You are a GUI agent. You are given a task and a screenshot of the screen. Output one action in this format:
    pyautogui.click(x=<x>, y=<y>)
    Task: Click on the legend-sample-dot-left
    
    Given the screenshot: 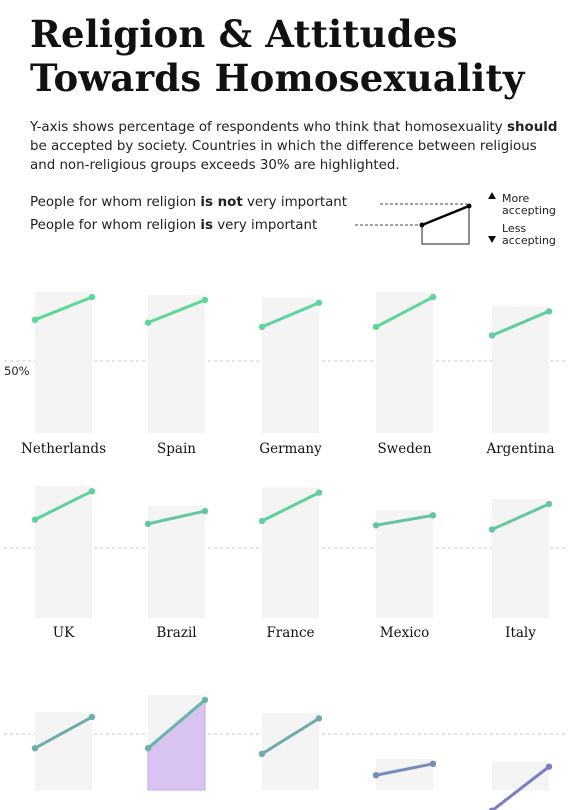 What is the action you would take?
    pyautogui.click(x=422, y=225)
    